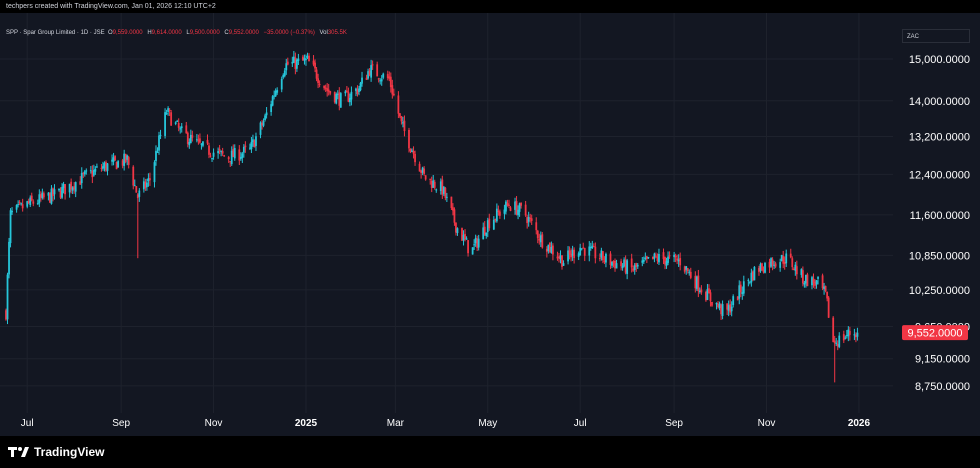 The width and height of the screenshot is (980, 468). What do you see at coordinates (69, 452) in the screenshot?
I see `tradingview-wordmark: TradingView` at bounding box center [69, 452].